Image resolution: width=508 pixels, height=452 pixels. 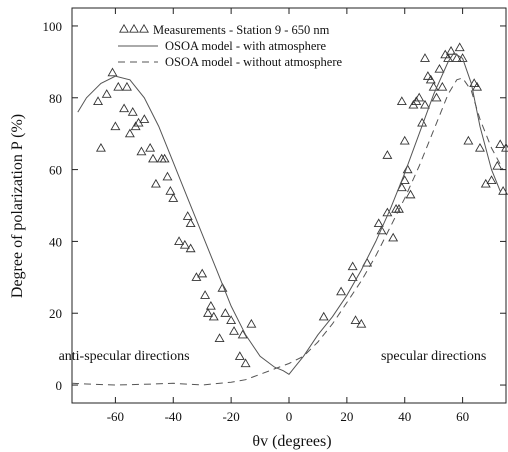 I want to click on y-tick-label: 0, so click(x=59, y=385).